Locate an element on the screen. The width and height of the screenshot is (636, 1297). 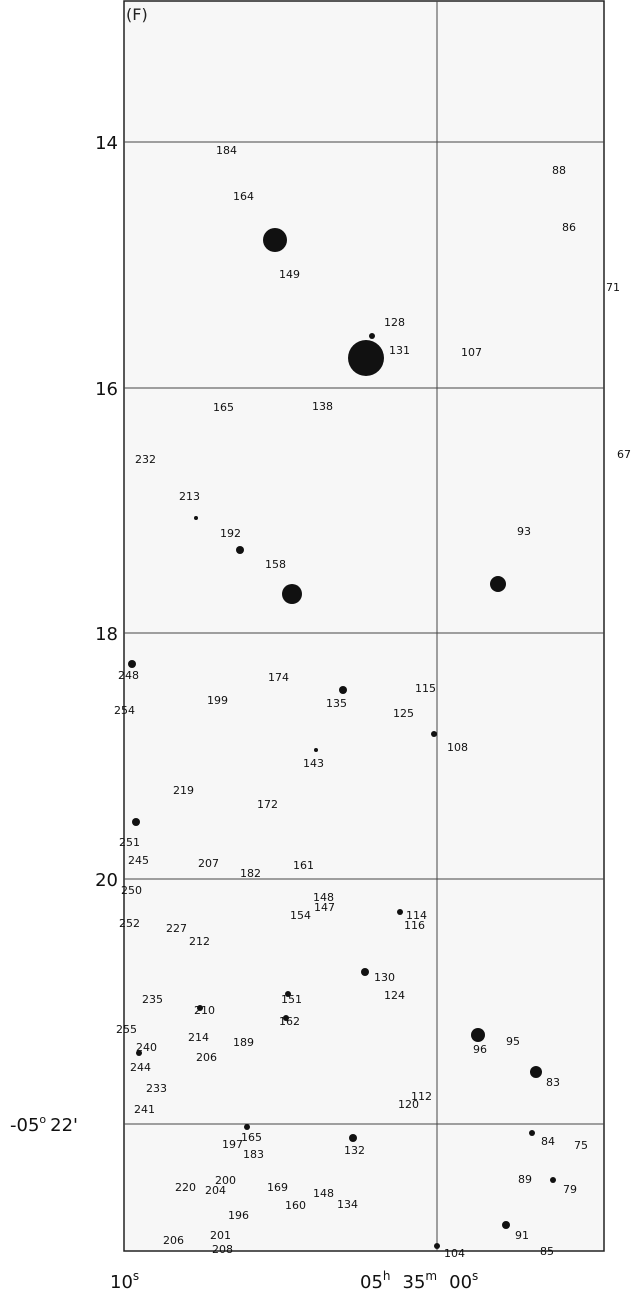
unit: s is located at coordinates (136, 1276).